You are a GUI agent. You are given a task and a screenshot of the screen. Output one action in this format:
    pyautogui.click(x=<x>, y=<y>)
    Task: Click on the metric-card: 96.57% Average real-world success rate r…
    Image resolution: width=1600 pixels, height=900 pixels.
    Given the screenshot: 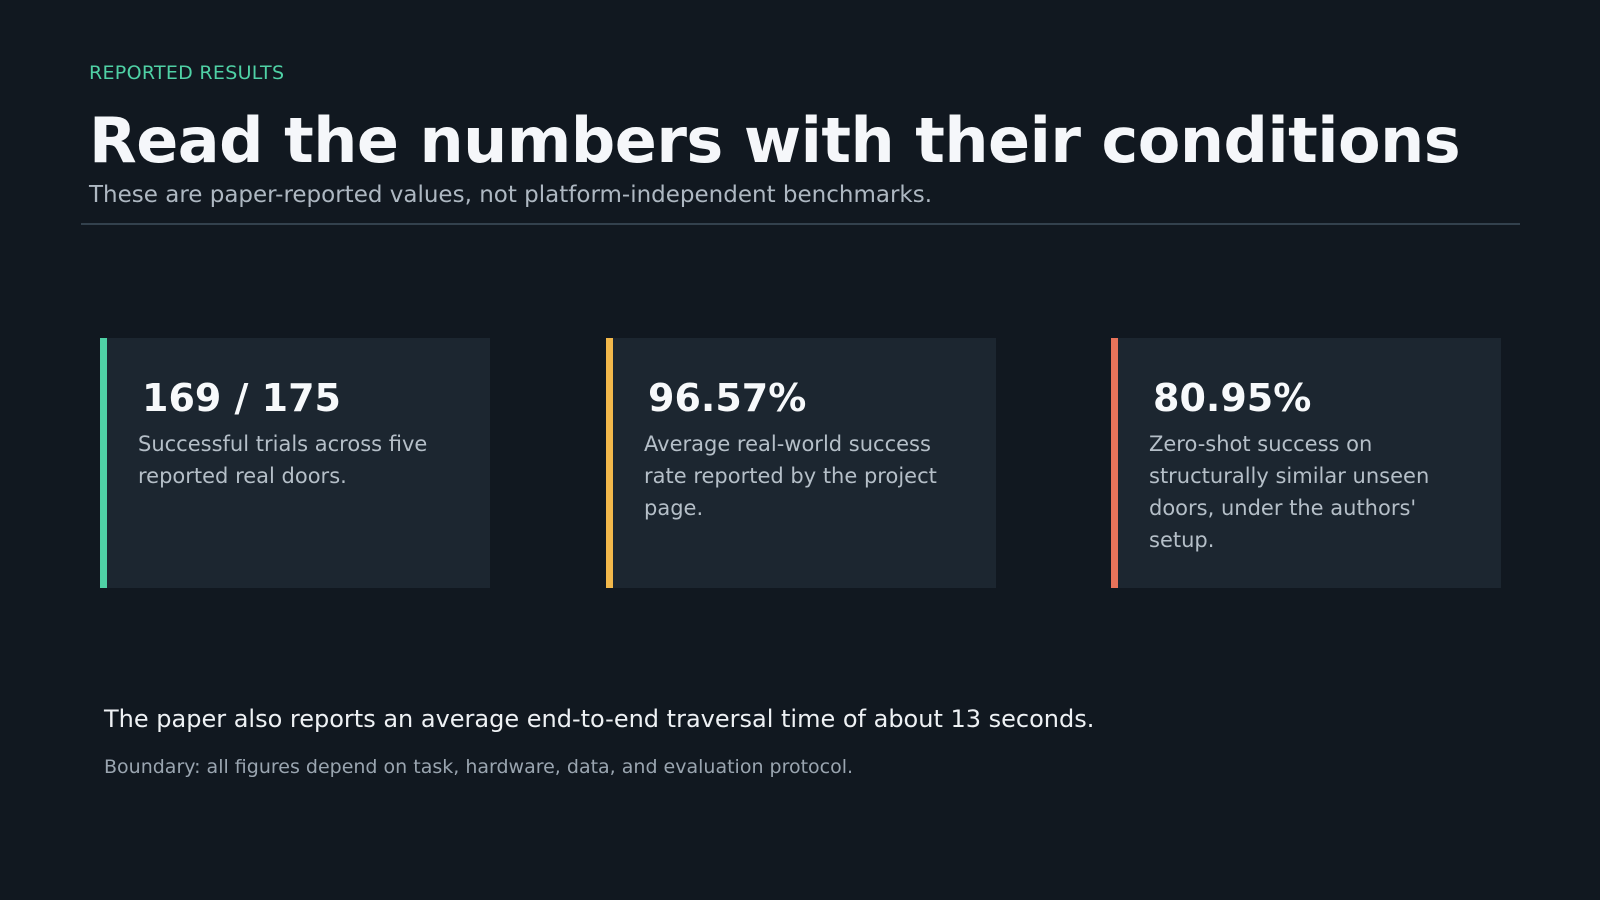 What is the action you would take?
    pyautogui.click(x=801, y=463)
    